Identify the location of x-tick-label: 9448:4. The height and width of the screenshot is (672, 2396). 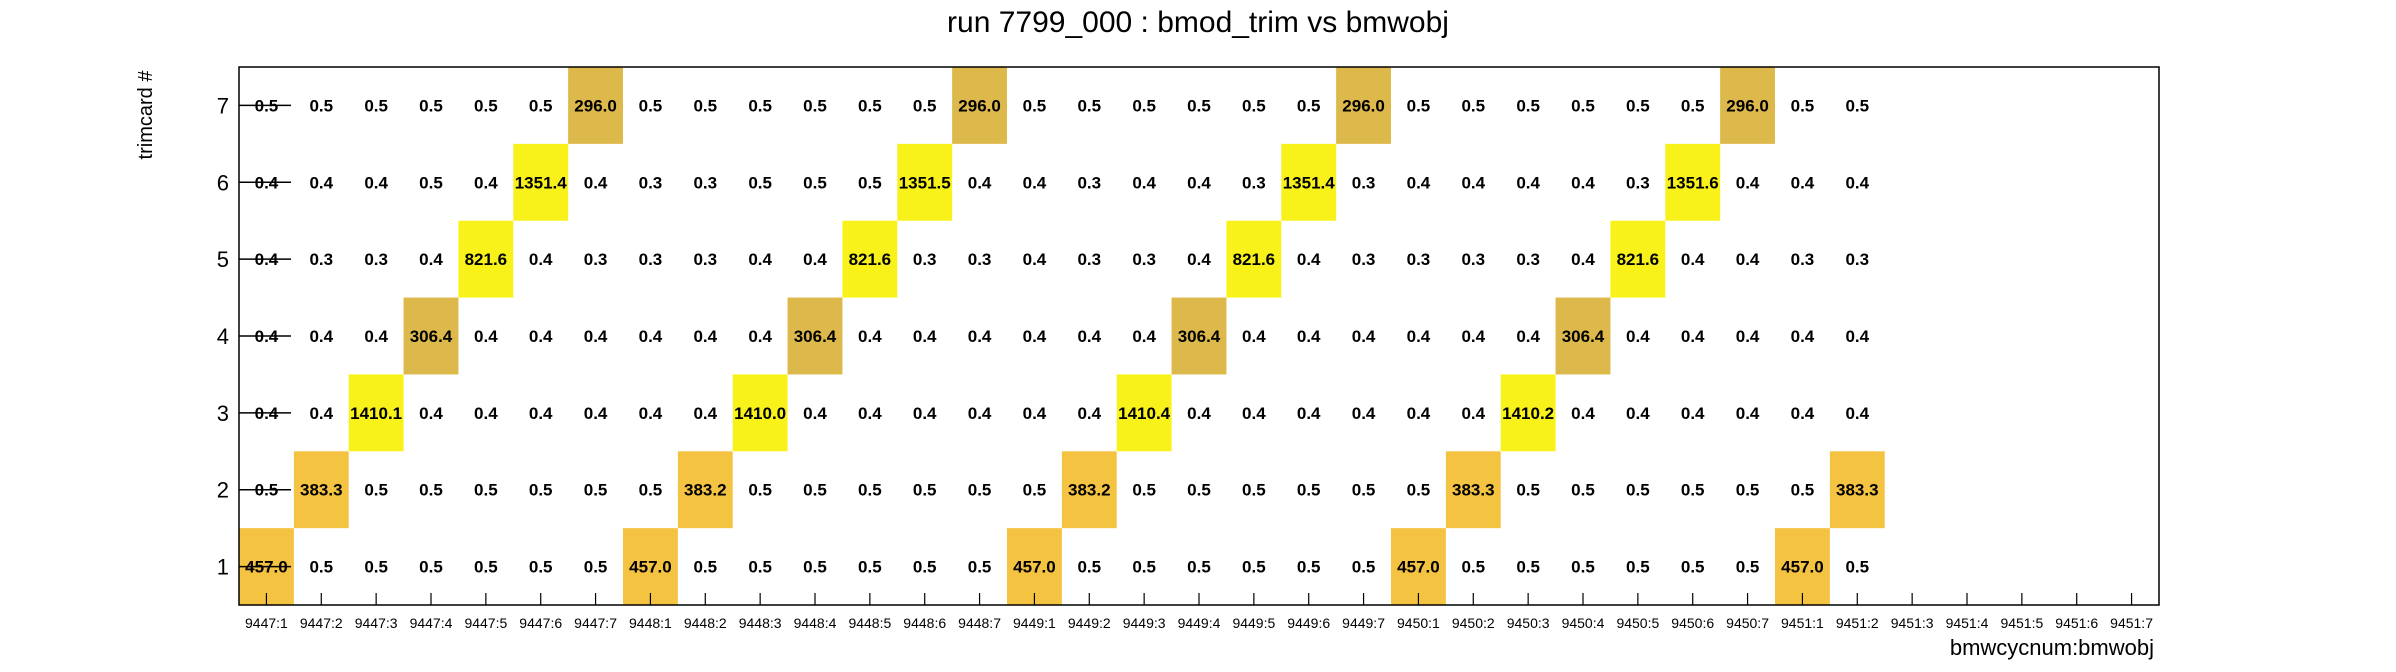
(815, 623).